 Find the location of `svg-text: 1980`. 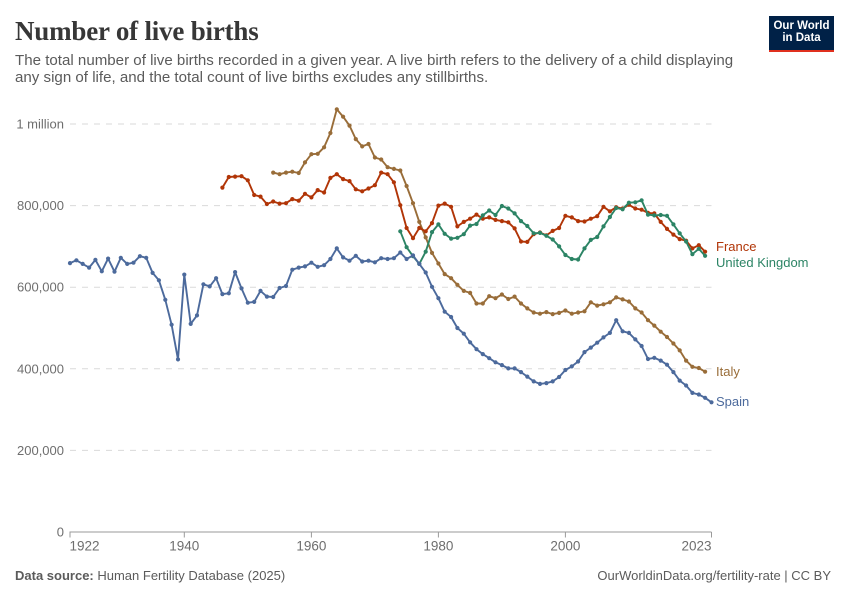

svg-text: 1980 is located at coordinates (438, 546).